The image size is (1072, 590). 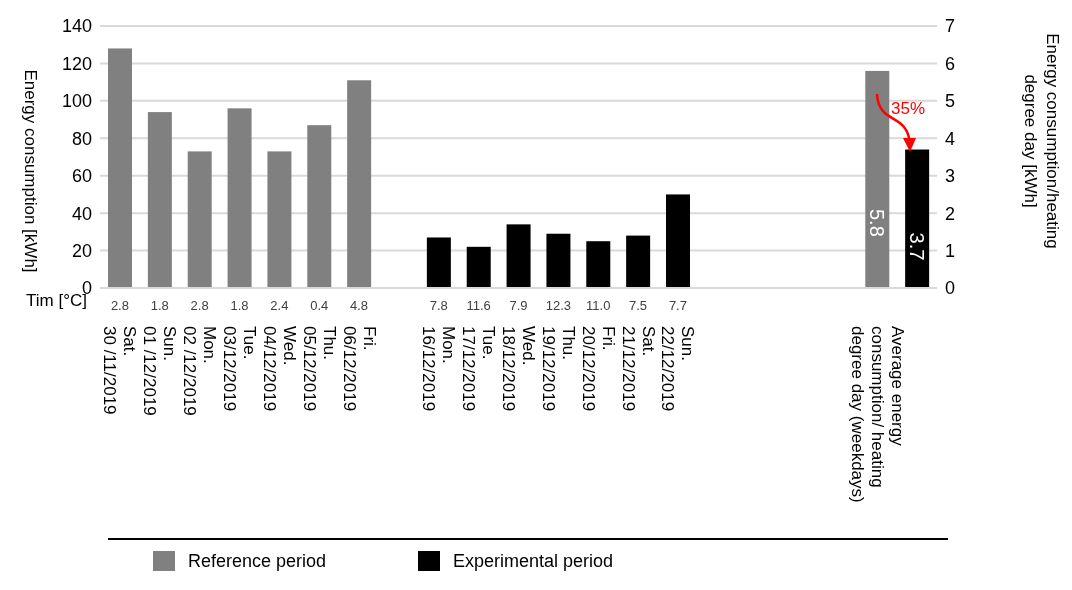 I want to click on text: 11.6, so click(x=478, y=305).